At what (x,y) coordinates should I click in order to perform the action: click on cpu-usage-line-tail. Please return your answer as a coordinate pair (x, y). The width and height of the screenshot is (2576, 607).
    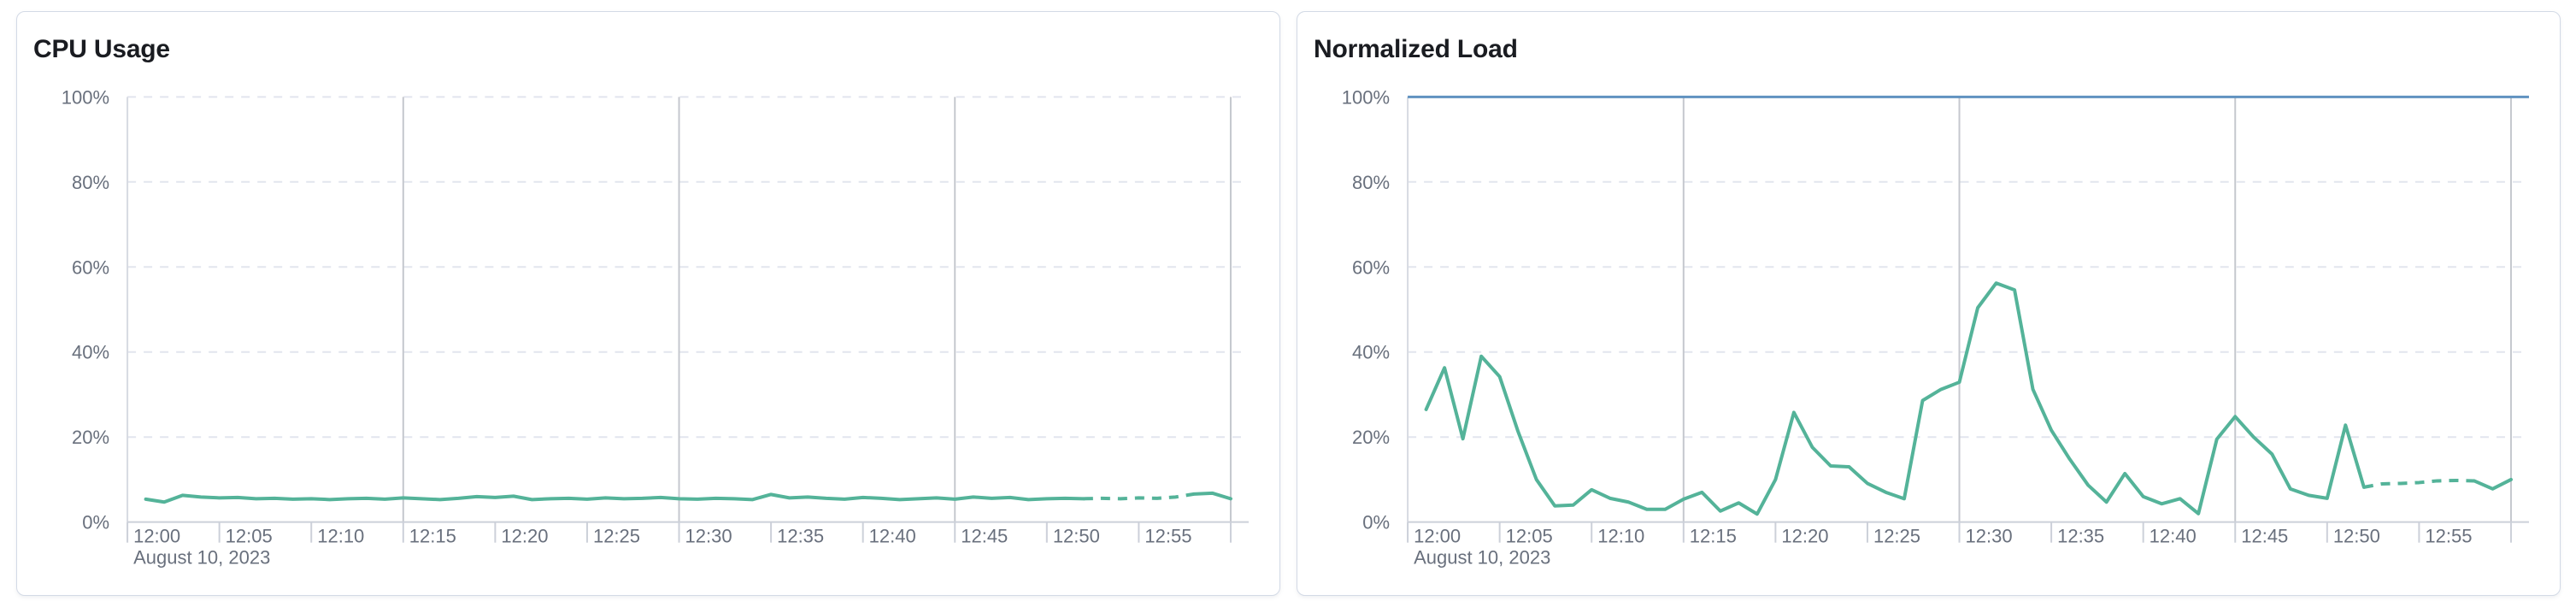
    Looking at the image, I should click on (1211, 496).